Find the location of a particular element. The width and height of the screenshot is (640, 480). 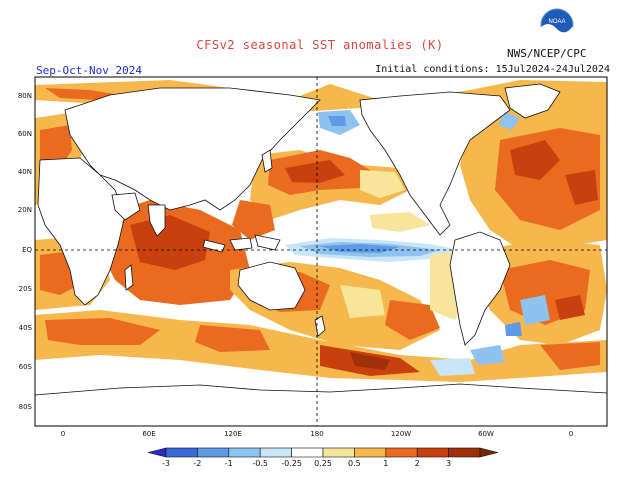

lat-label: 20S is located at coordinates (26, 289).